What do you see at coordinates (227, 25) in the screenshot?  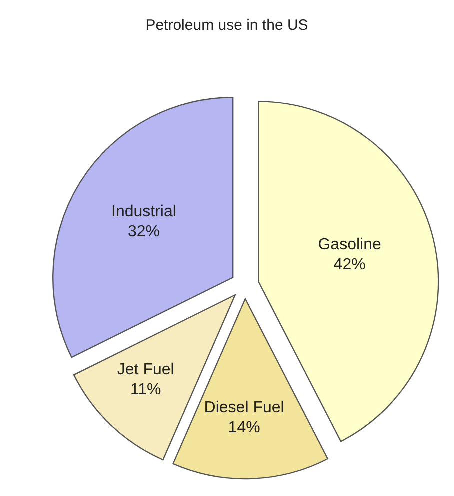 I see `chart-title: Petroleum use in the US` at bounding box center [227, 25].